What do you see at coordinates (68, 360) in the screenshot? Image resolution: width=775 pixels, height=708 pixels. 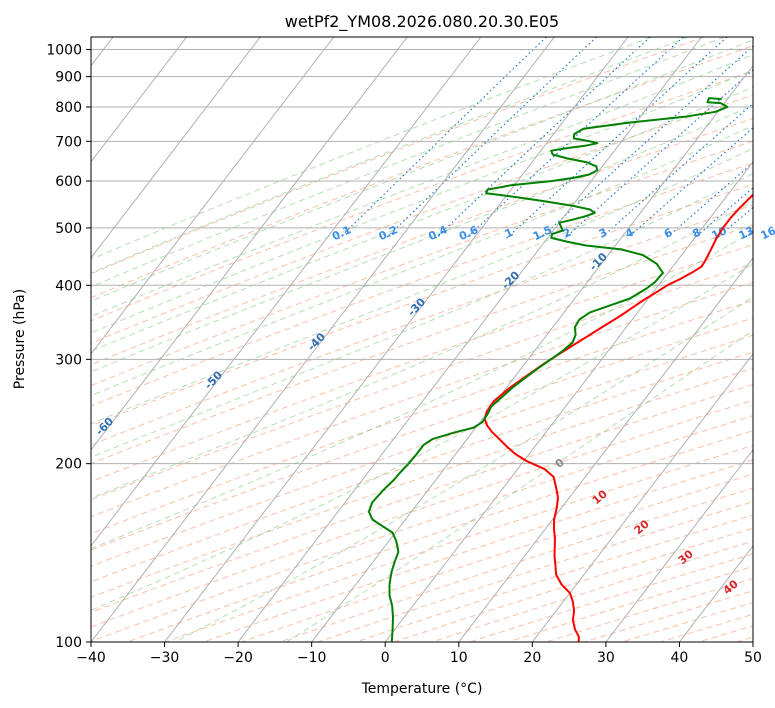 I see `y-tick-label: 300` at bounding box center [68, 360].